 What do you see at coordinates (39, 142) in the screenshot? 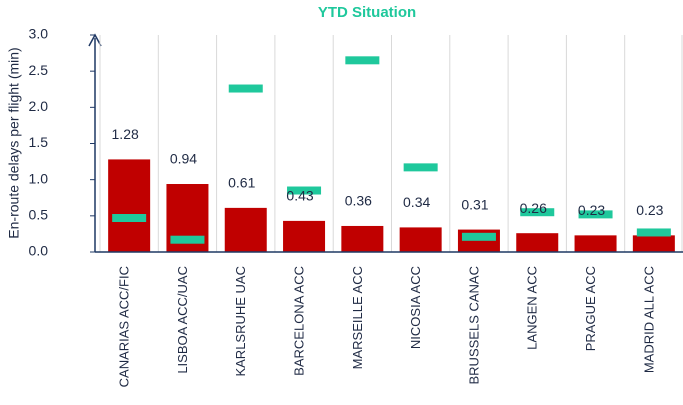
I see `y-tick-label: 1.5` at bounding box center [39, 142].